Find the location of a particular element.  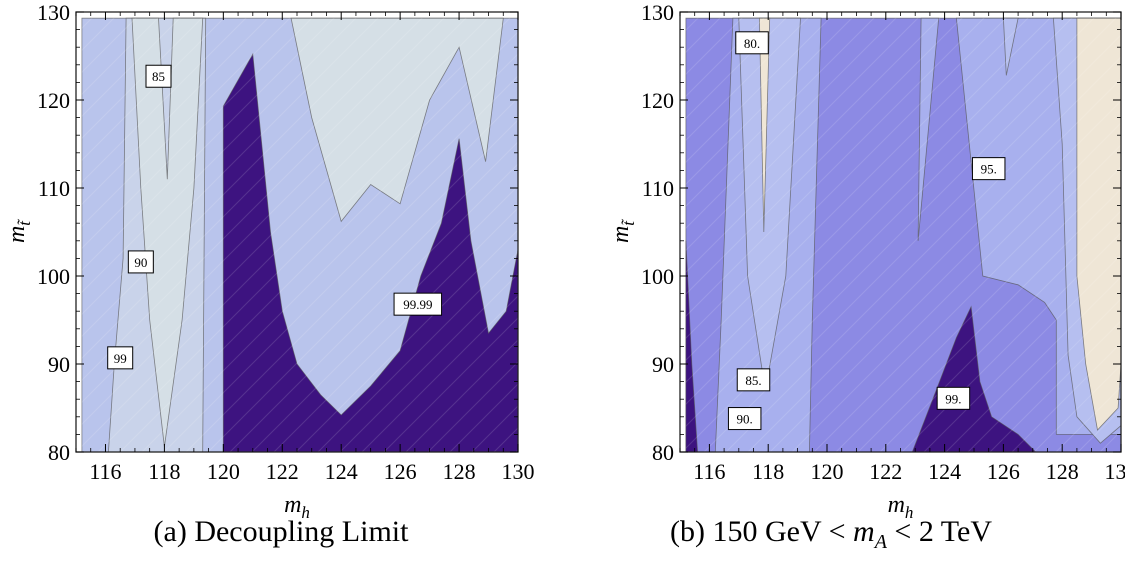

svg-text: 99 is located at coordinates (120, 358).